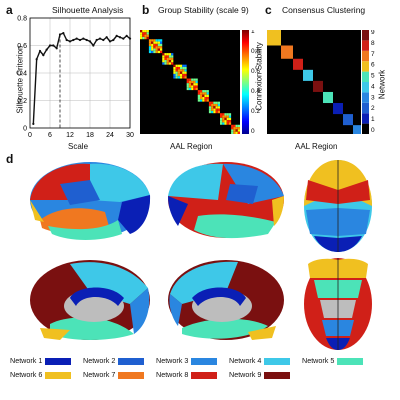 The width and height of the screenshot is (400, 400). I want to click on colorbar-tick-label: 4, so click(373, 86).